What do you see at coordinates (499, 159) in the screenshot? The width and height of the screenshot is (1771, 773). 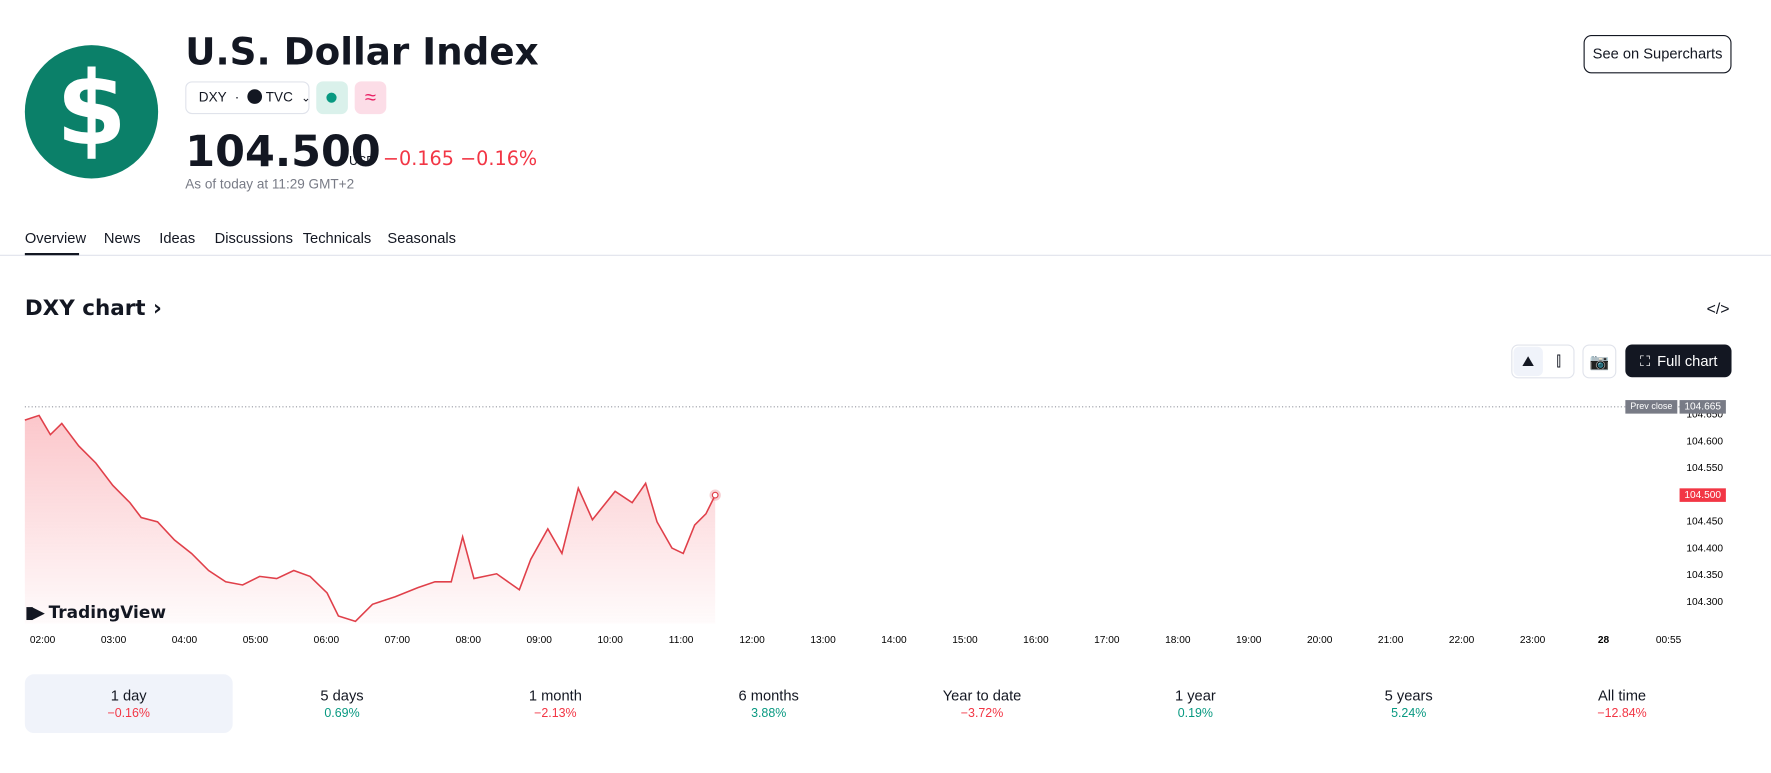 I see `change-percent: −0.16%` at bounding box center [499, 159].